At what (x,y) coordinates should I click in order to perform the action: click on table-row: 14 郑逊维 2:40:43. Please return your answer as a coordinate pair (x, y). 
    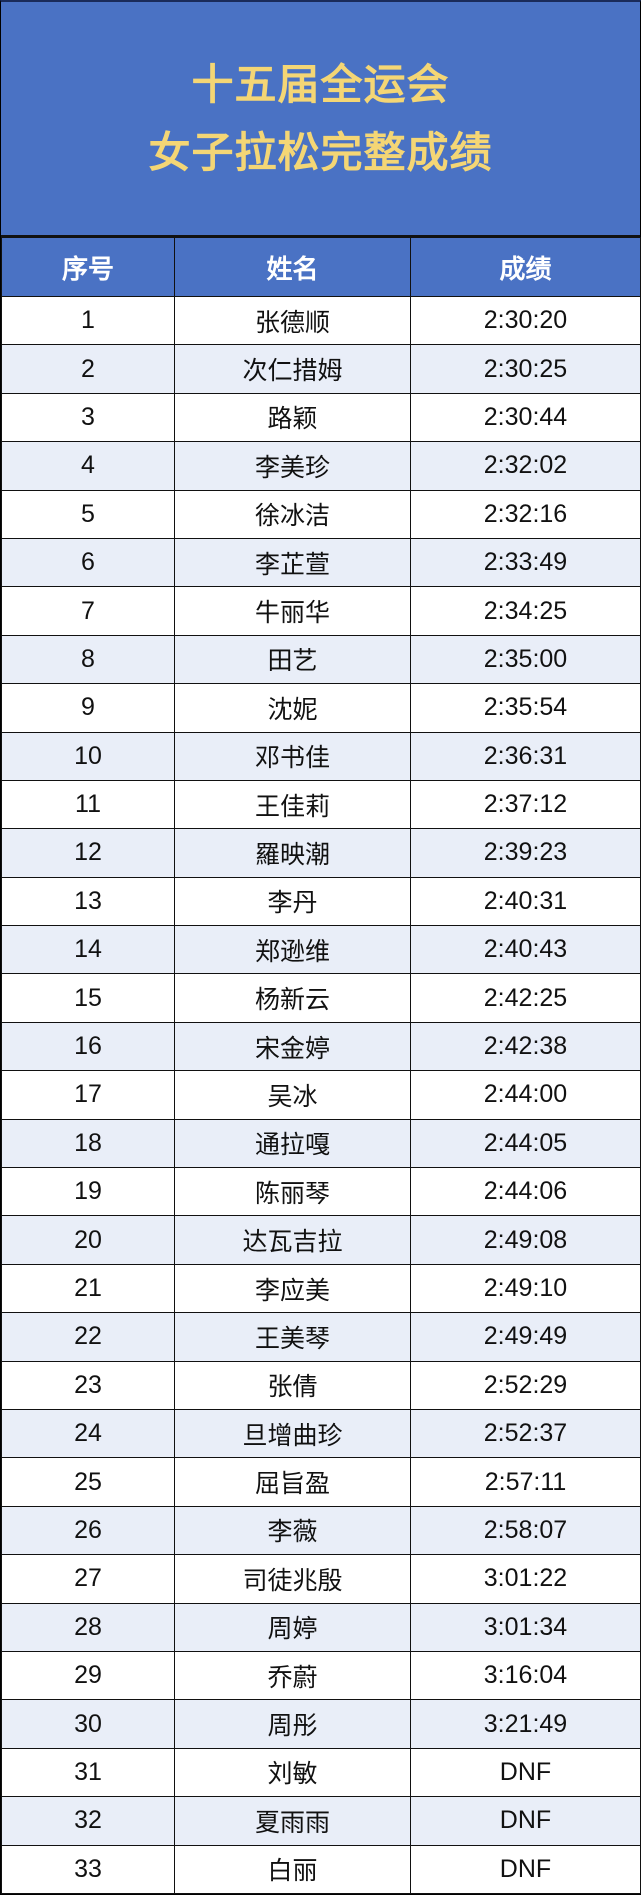
    Looking at the image, I should click on (321, 950).